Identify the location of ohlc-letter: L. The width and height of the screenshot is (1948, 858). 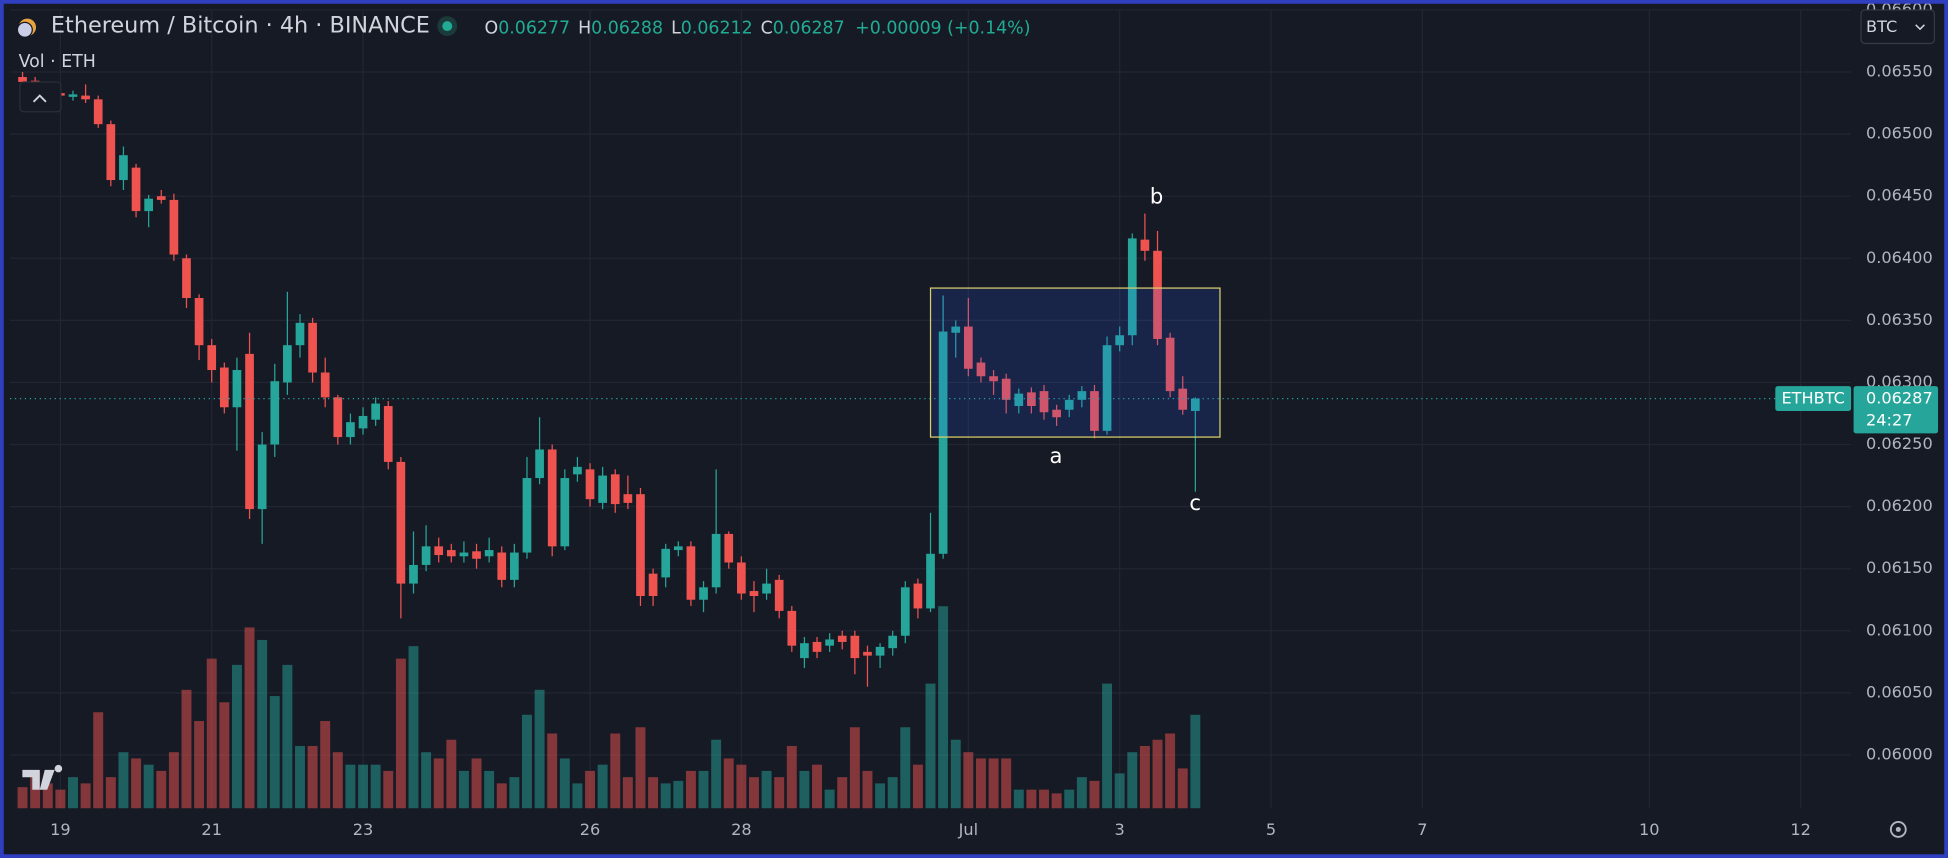
(676, 29).